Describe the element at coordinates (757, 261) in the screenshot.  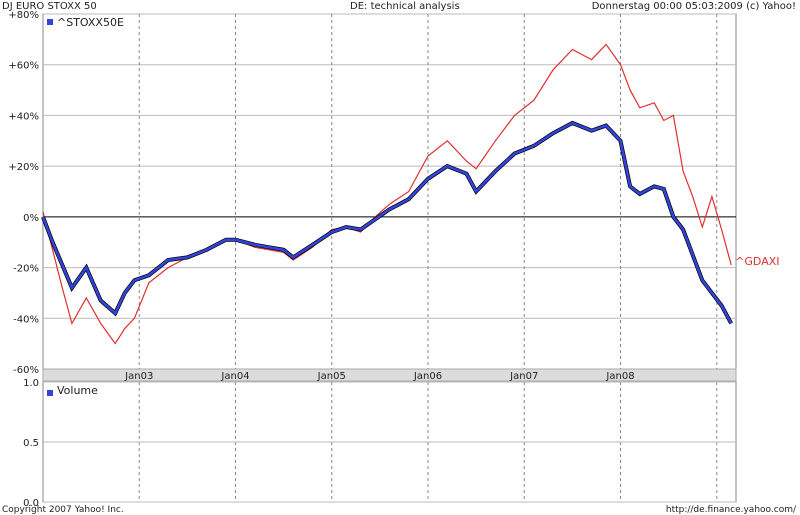
I see `gdaxi-end-label: ^GDAXI` at that location.